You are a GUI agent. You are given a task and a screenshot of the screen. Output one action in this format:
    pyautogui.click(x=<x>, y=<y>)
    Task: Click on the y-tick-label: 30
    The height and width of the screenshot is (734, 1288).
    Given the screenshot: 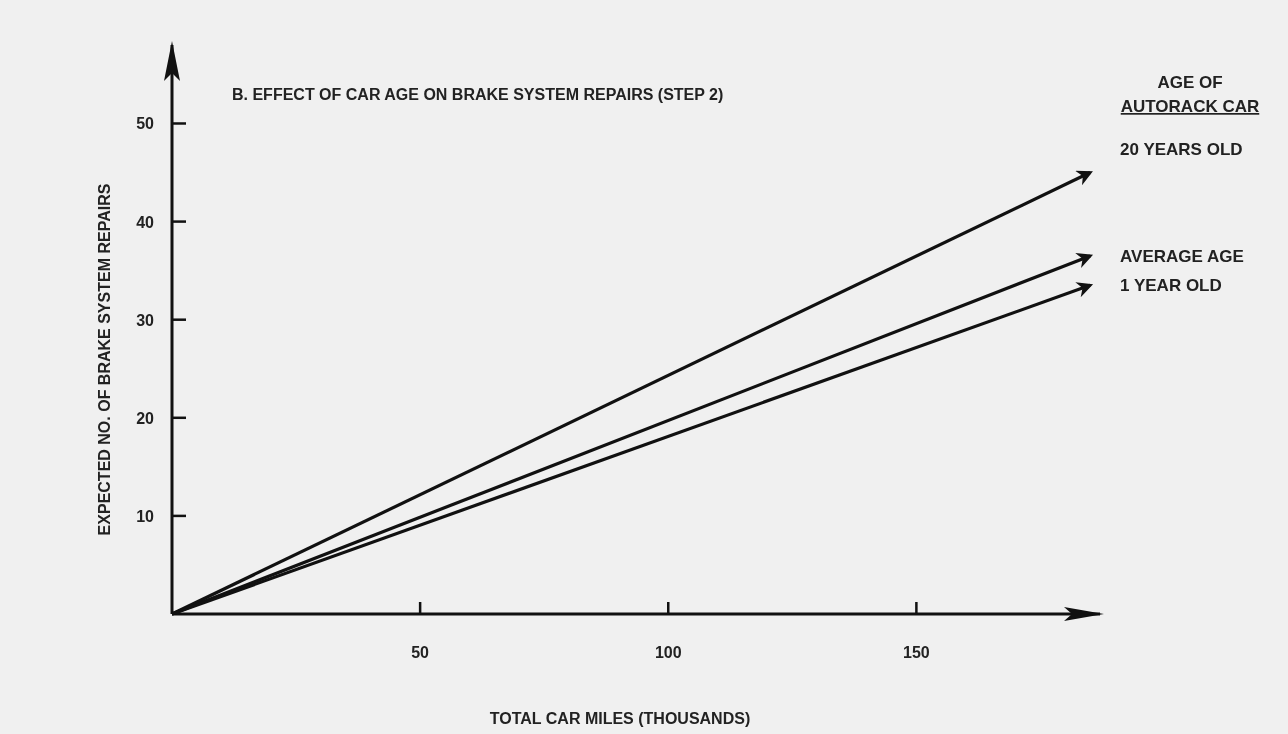 What is the action you would take?
    pyautogui.click(x=145, y=320)
    